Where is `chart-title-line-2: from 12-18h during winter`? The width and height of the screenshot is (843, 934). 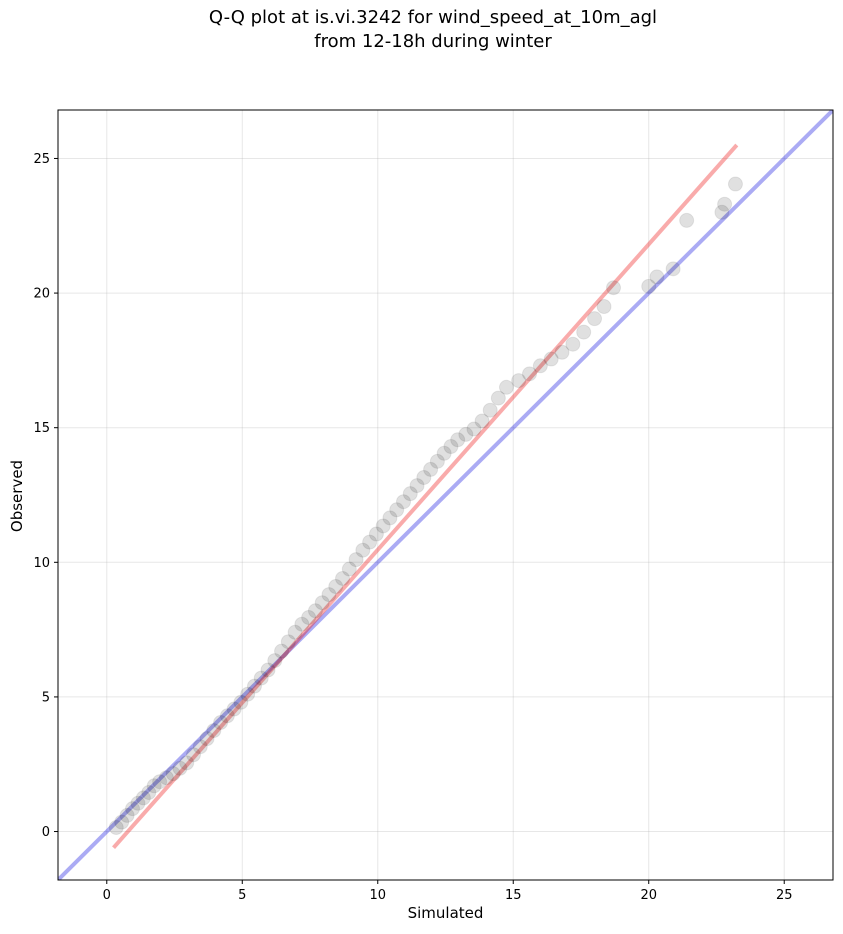
chart-title-line-2: from 12-18h during winter is located at coordinates (433, 41).